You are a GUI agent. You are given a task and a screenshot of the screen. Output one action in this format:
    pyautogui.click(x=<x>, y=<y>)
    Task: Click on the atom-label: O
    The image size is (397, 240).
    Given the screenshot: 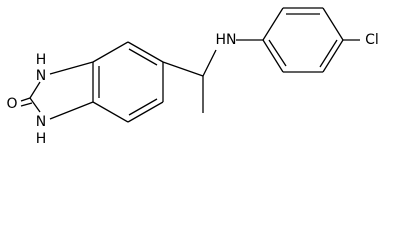 What is the action you would take?
    pyautogui.click(x=11, y=104)
    